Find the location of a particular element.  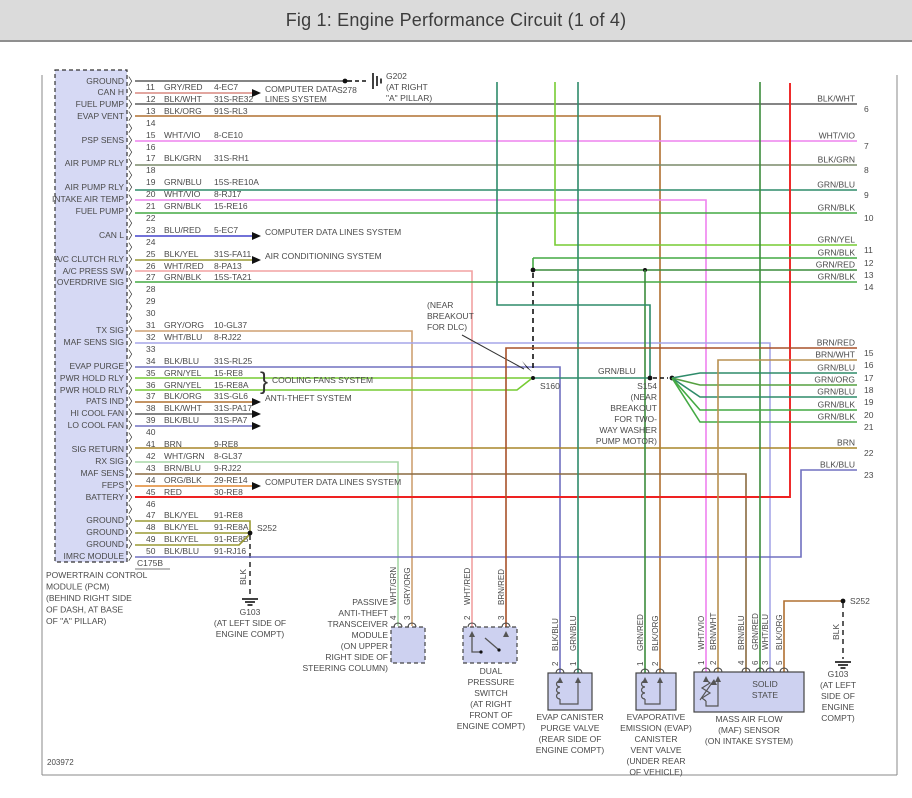

pin-number: 37 is located at coordinates (151, 396).